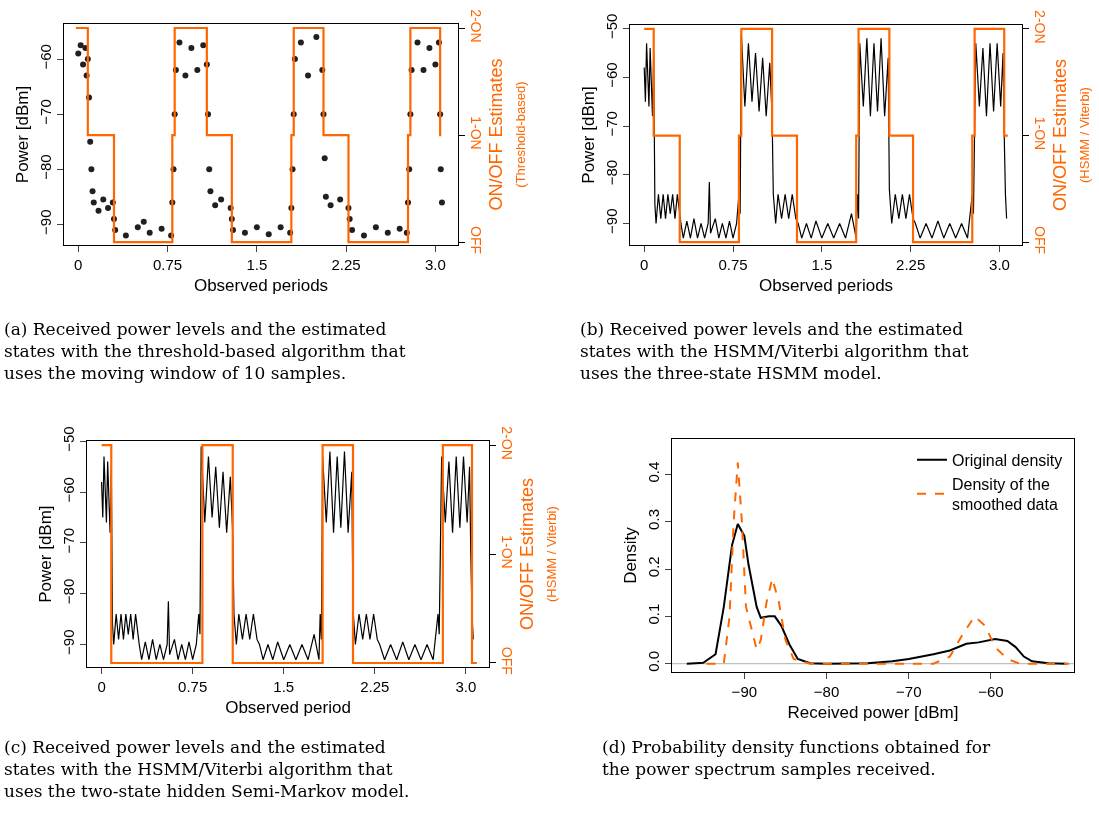 Image resolution: width=1099 pixels, height=828 pixels. What do you see at coordinates (909, 692) in the screenshot?
I see `x-tick-label: −70` at bounding box center [909, 692].